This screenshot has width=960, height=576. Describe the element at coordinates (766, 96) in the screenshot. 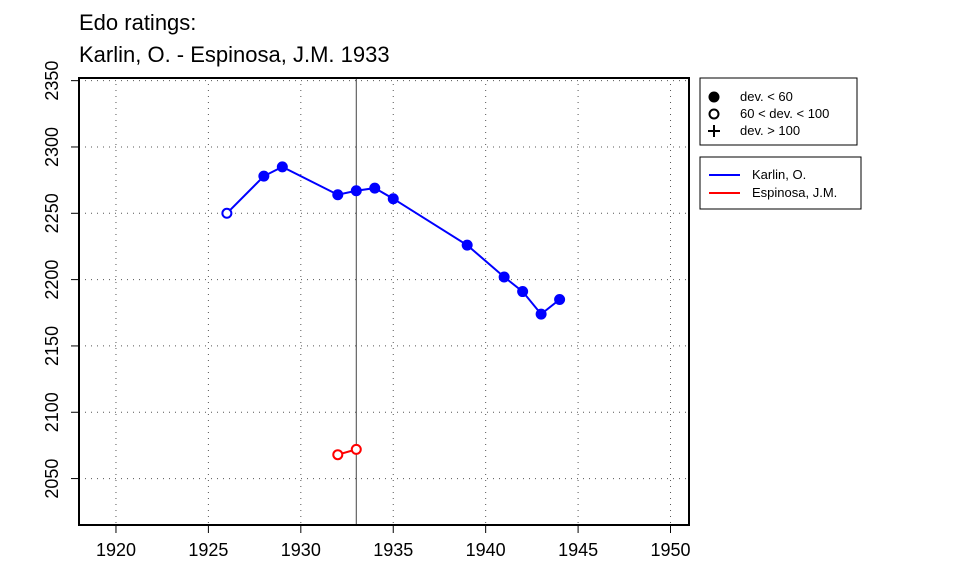

I see `symbol-legend-label: dev. < 60` at that location.